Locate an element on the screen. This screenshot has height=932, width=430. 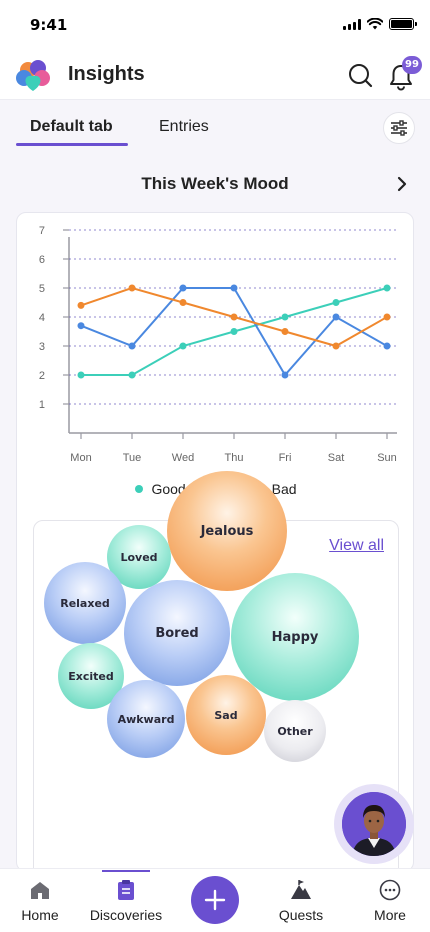
more-icon is located at coordinates (390, 890).